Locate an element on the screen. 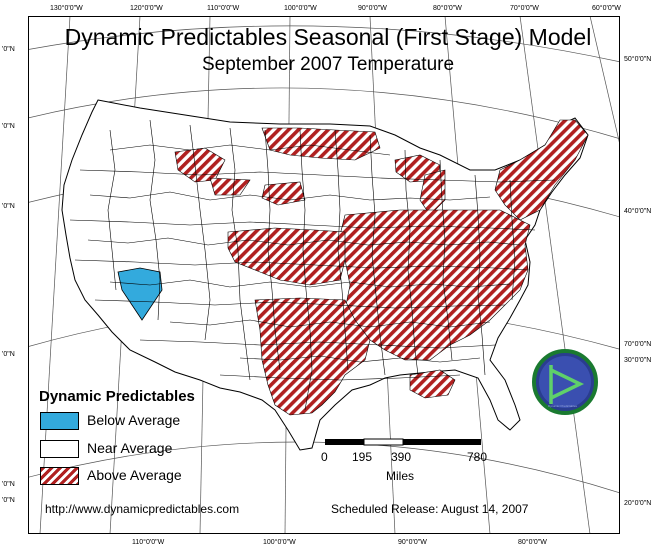 The width and height of the screenshot is (656, 554). legend-label: Near Average is located at coordinates (130, 448).